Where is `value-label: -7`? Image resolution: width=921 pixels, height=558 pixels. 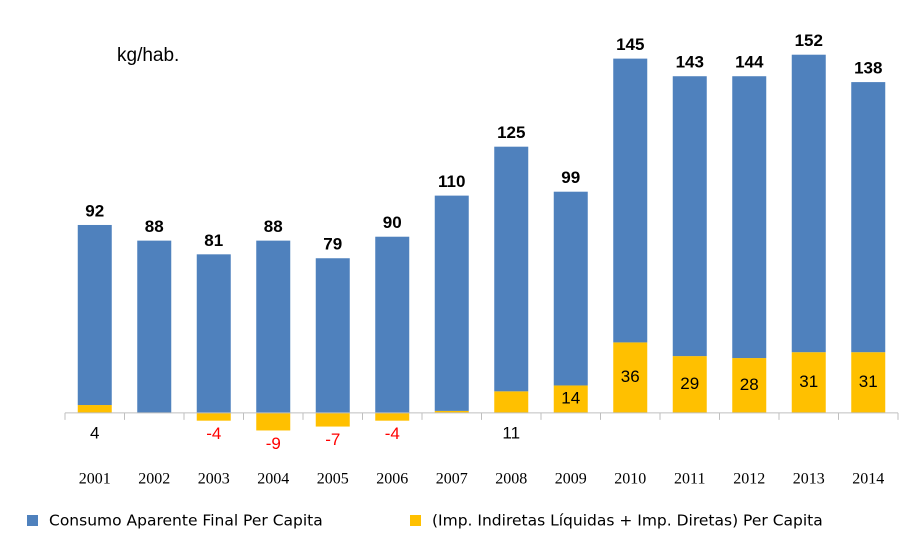
value-label: -7 is located at coordinates (332, 439).